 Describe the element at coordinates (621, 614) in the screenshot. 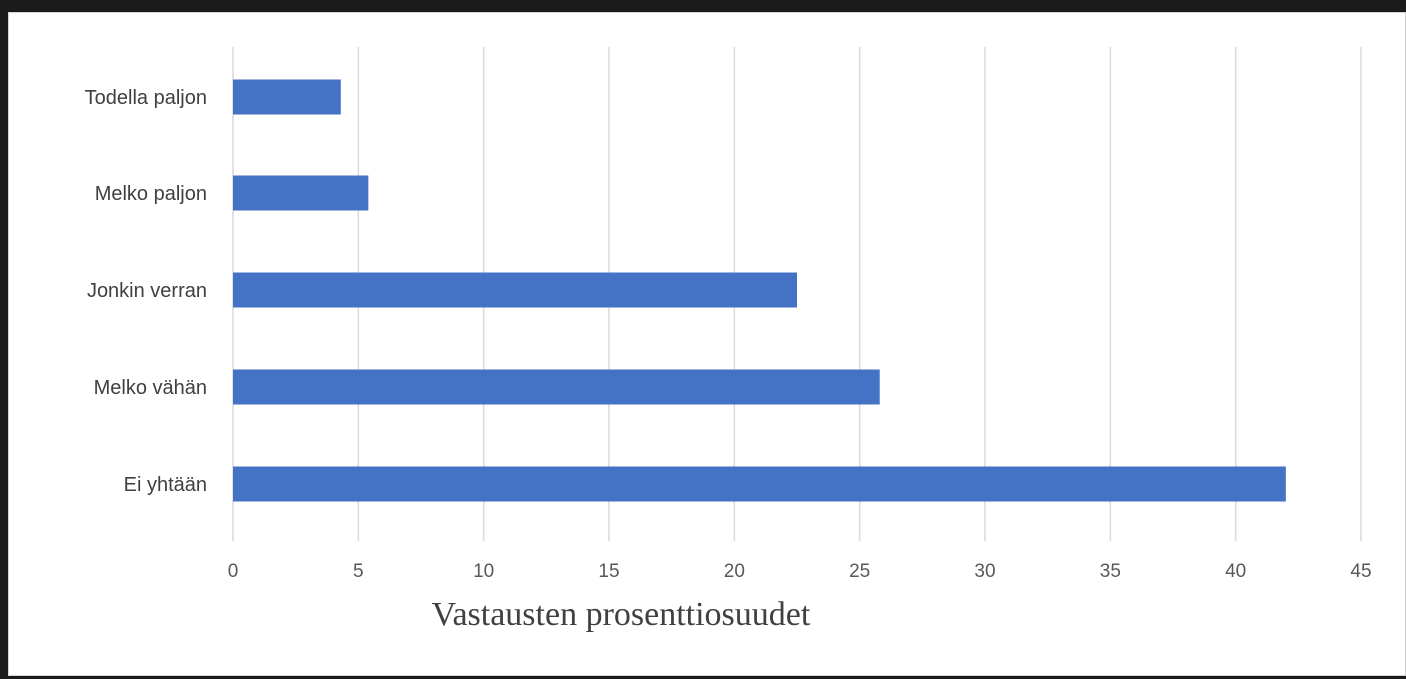

I see `x-axis-title: Vastausten prosenttiosuudet` at that location.